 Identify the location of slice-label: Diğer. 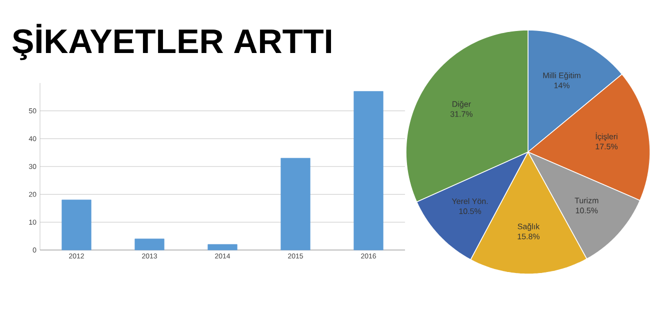
(461, 104).